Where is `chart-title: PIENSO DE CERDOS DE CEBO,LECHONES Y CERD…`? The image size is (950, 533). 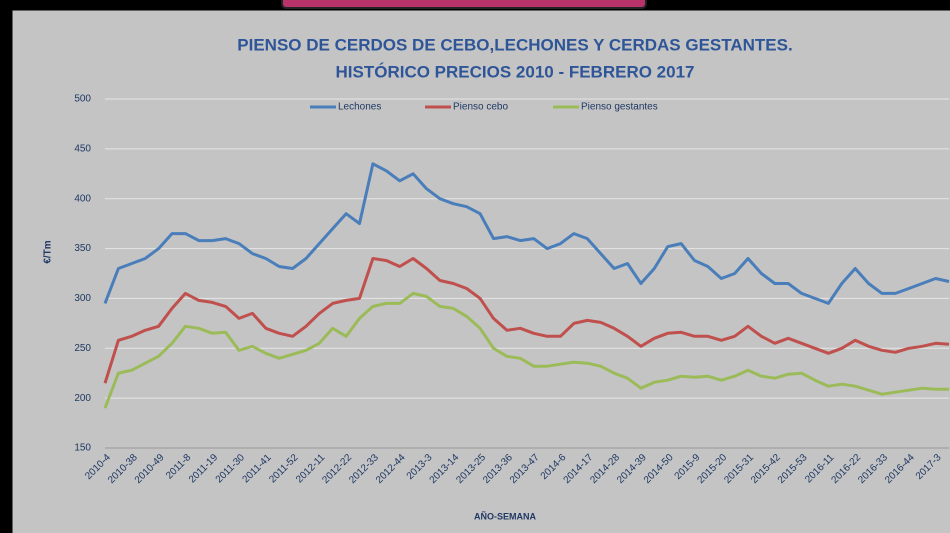 chart-title: PIENSO DE CERDOS DE CEBO,LECHONES Y CERD… is located at coordinates (514, 44).